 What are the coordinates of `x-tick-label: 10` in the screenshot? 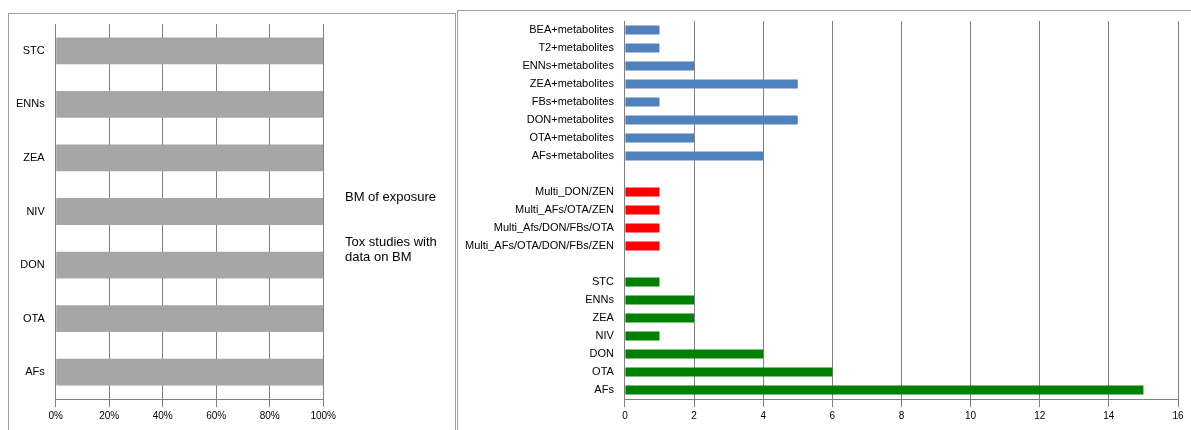 It's located at (971, 415).